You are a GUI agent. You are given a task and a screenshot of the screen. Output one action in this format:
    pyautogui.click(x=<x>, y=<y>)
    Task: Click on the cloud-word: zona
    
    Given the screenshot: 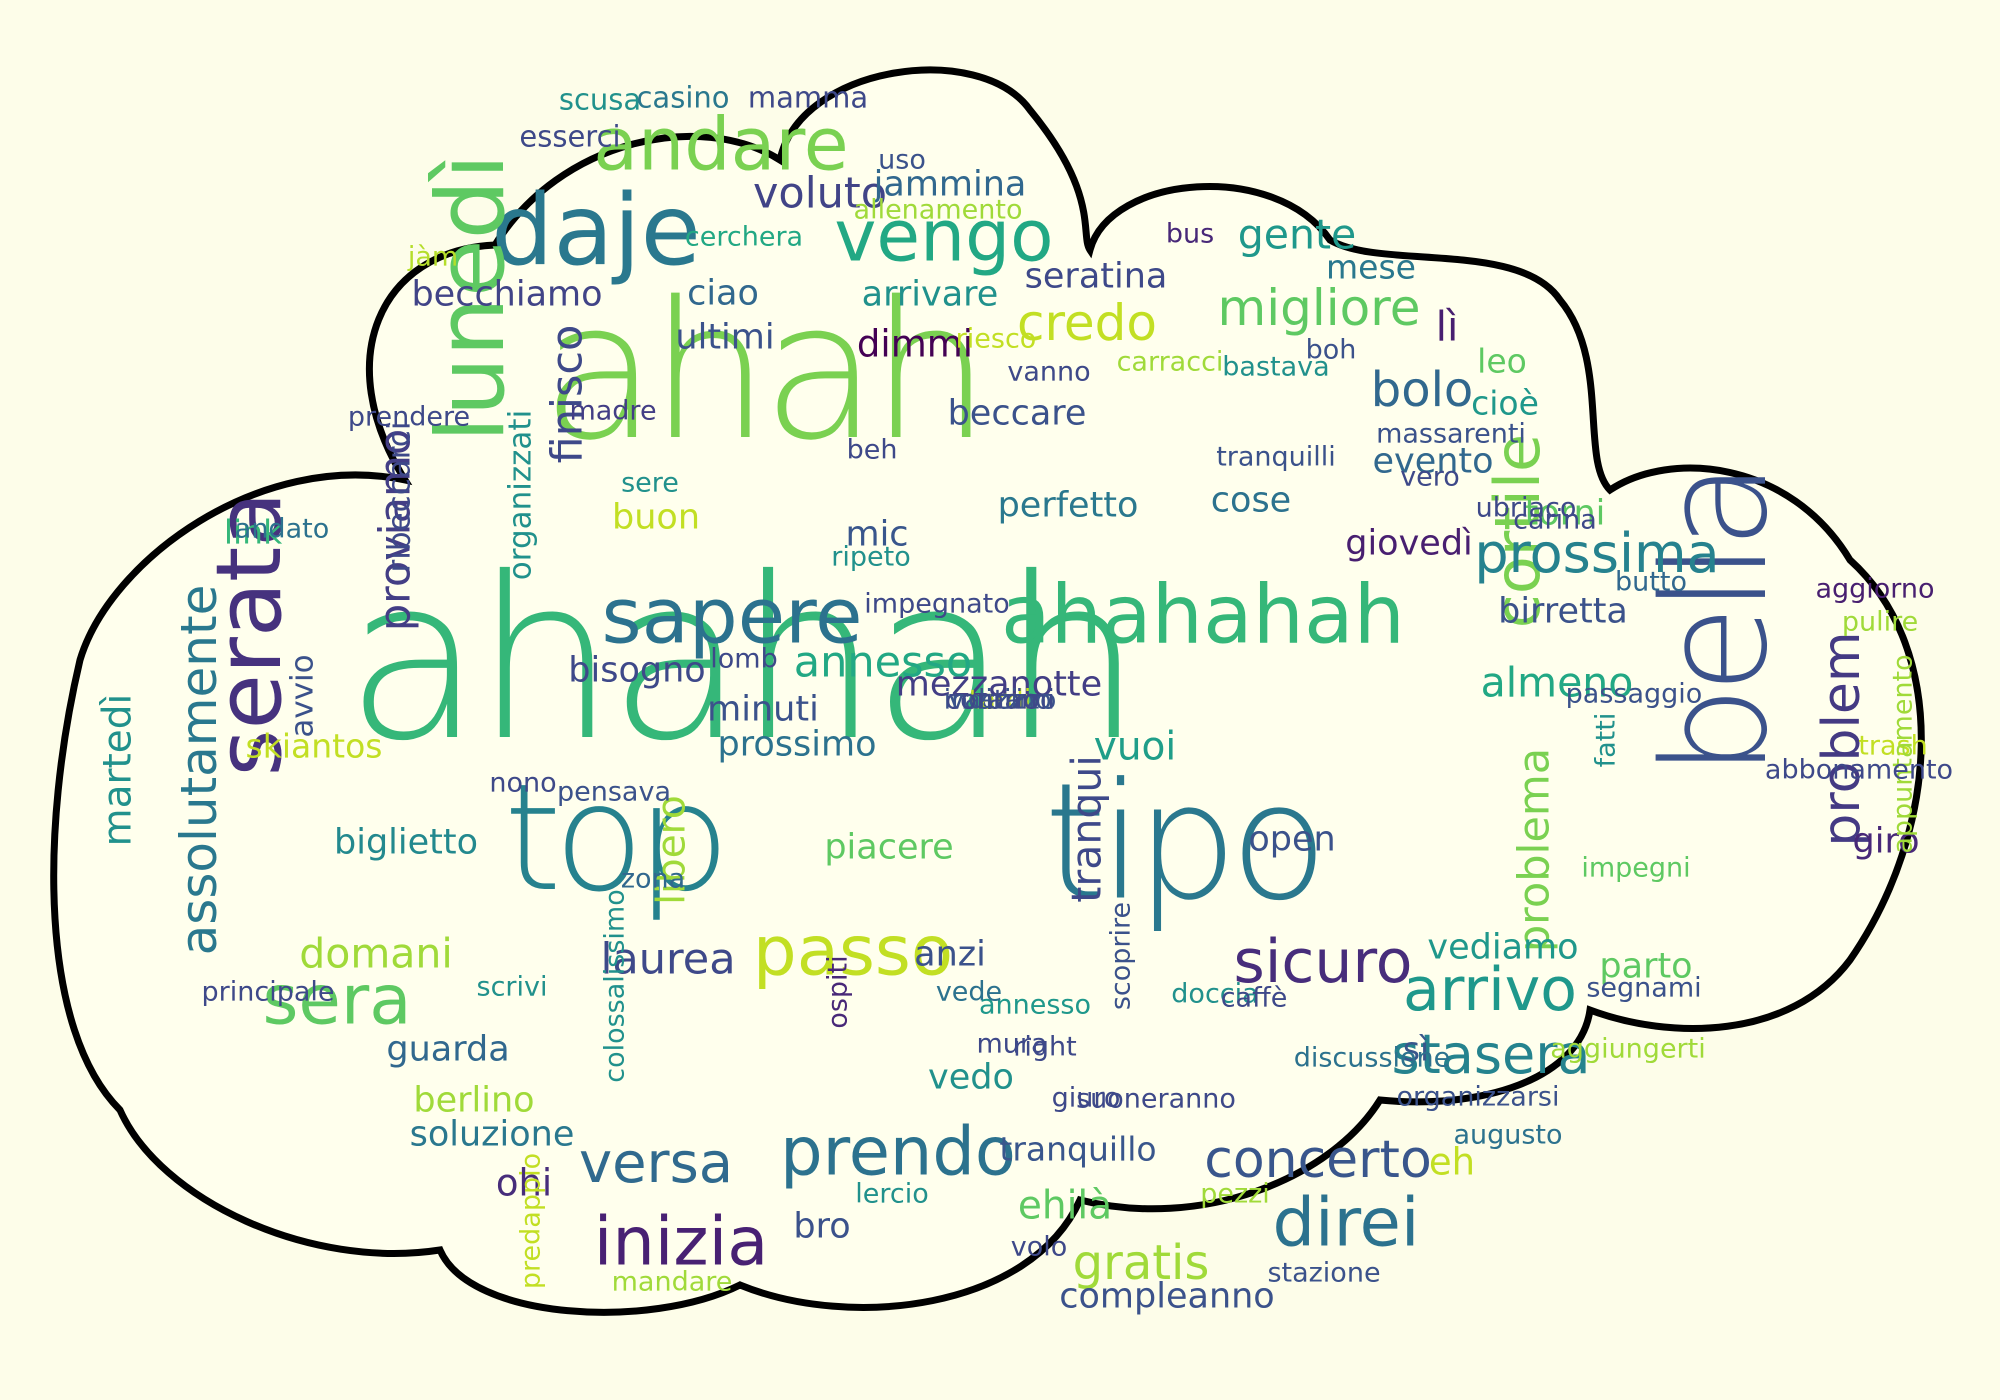 What is the action you would take?
    pyautogui.click(x=653, y=879)
    